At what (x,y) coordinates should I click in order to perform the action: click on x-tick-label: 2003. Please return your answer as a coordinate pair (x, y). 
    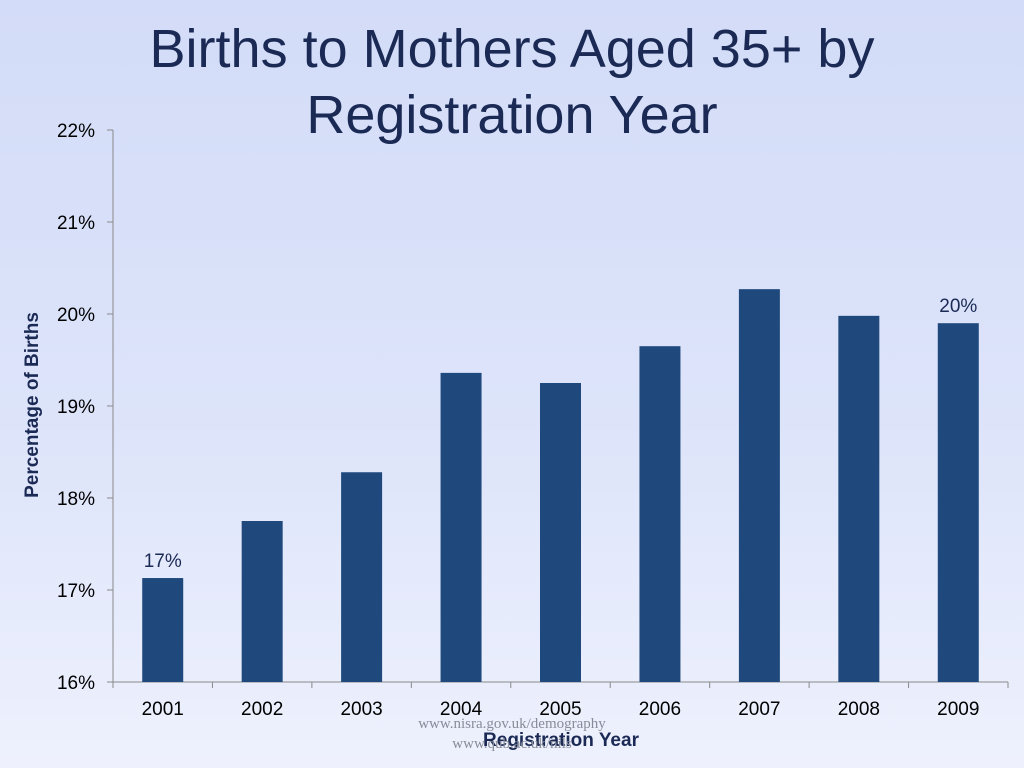
    Looking at the image, I should click on (361, 709).